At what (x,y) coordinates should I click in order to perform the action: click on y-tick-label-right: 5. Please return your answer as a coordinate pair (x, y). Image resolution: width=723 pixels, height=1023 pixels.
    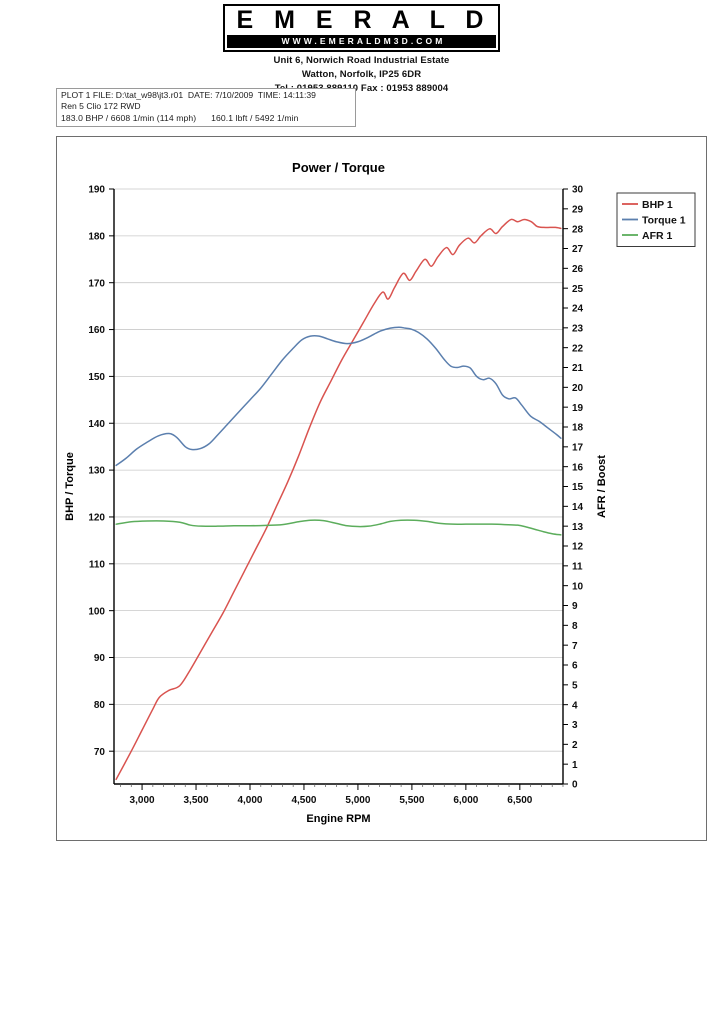
    Looking at the image, I should click on (575, 685).